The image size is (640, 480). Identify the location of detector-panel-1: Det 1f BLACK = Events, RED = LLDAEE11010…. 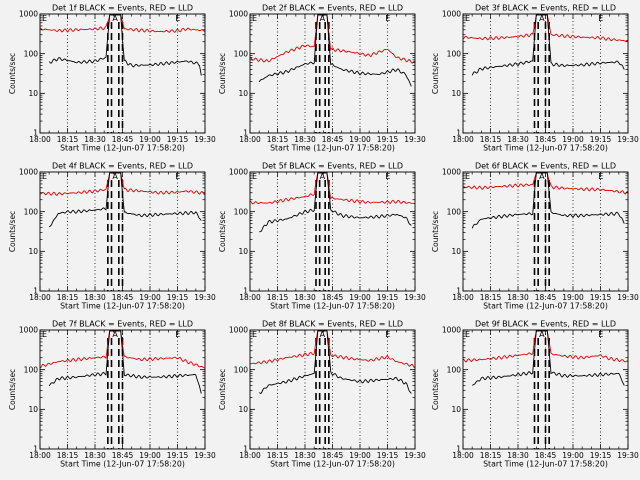
(112, 78).